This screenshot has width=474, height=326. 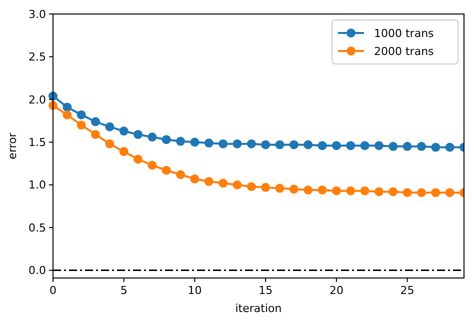 I want to click on y-tick-label: 1.0, so click(x=37, y=185).